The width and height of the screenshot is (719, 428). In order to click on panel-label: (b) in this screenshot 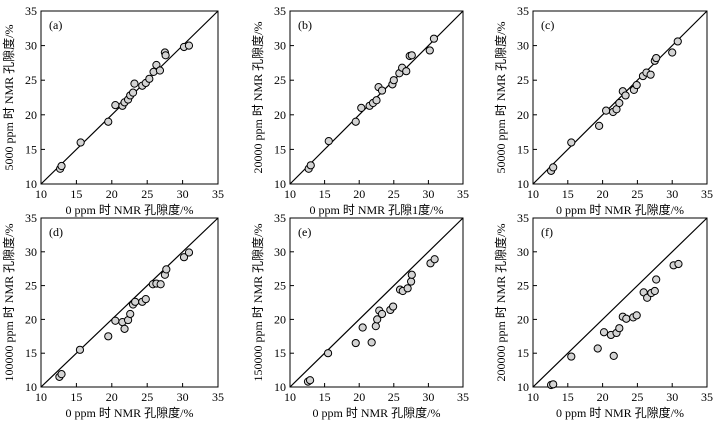, I will do `click(305, 25)`.